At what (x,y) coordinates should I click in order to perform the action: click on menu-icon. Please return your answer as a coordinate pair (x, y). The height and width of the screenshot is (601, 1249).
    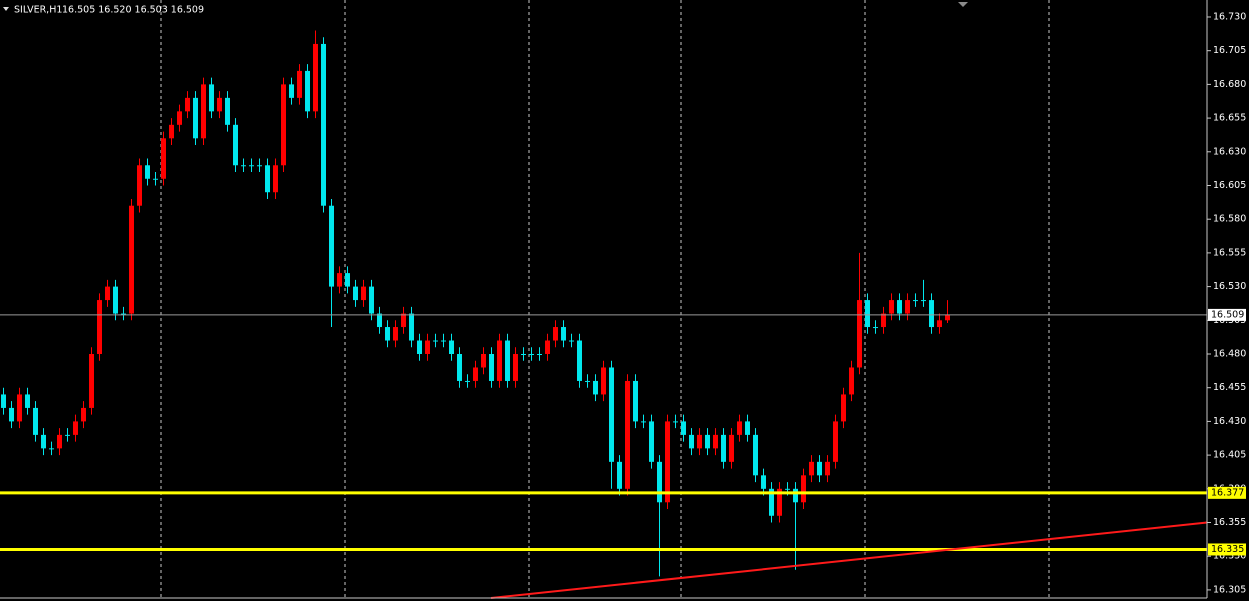
    Looking at the image, I should click on (6, 9).